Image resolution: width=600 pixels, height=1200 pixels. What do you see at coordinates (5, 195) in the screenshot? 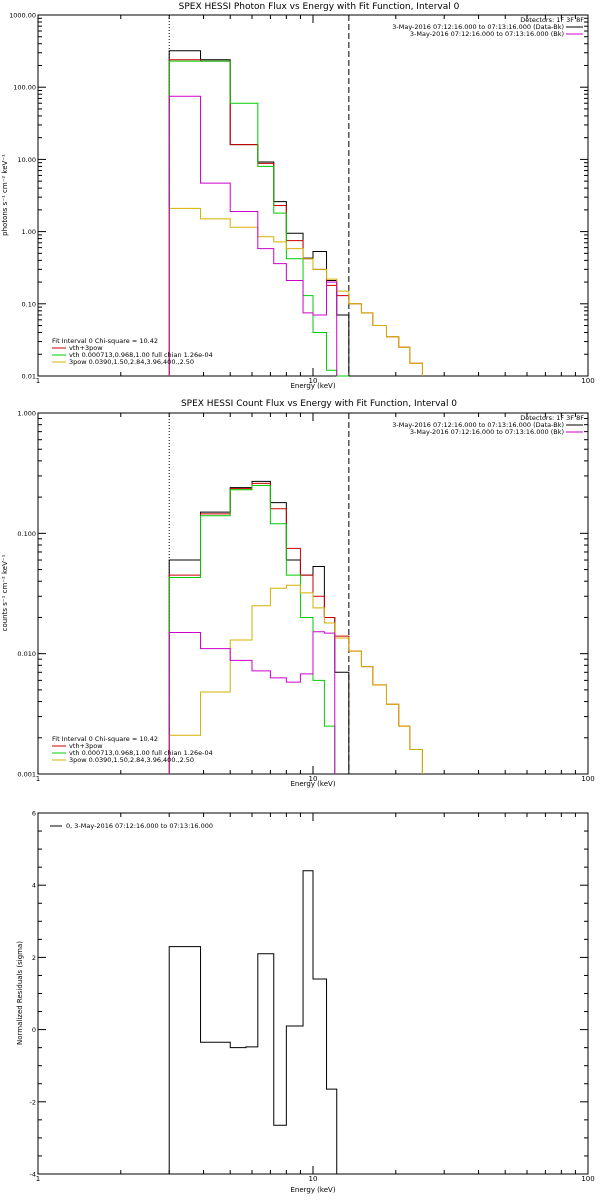
I see `photon-flux-ylabel: photons s⁻¹ cm⁻² keV⁻¹` at bounding box center [5, 195].